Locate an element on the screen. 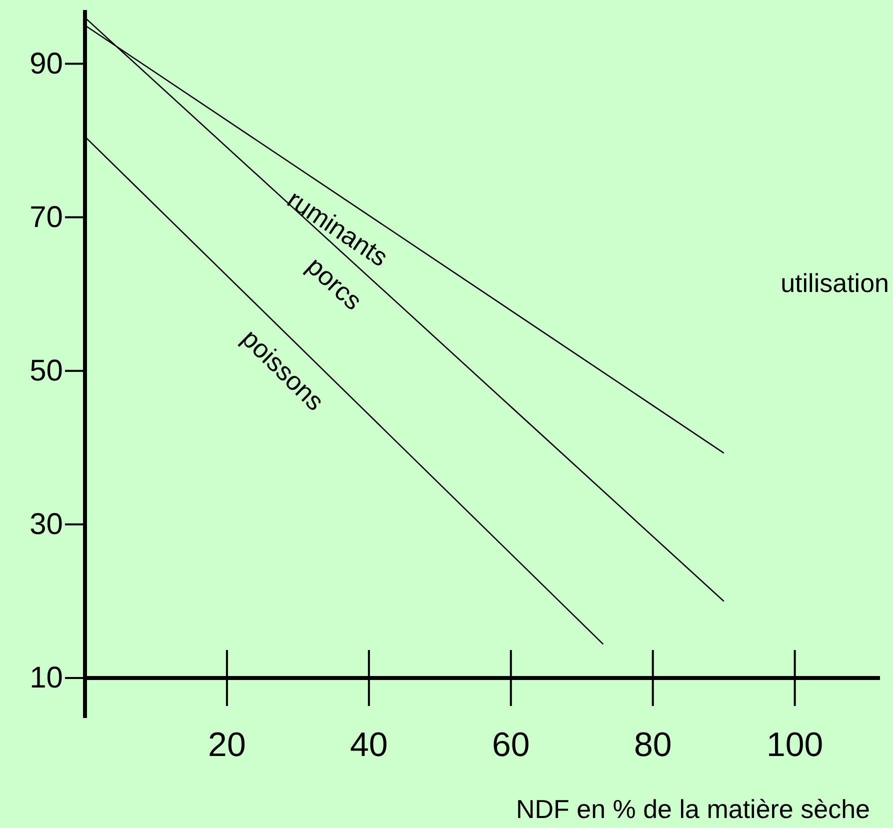  y-tick-label: 70 is located at coordinates (46, 217).